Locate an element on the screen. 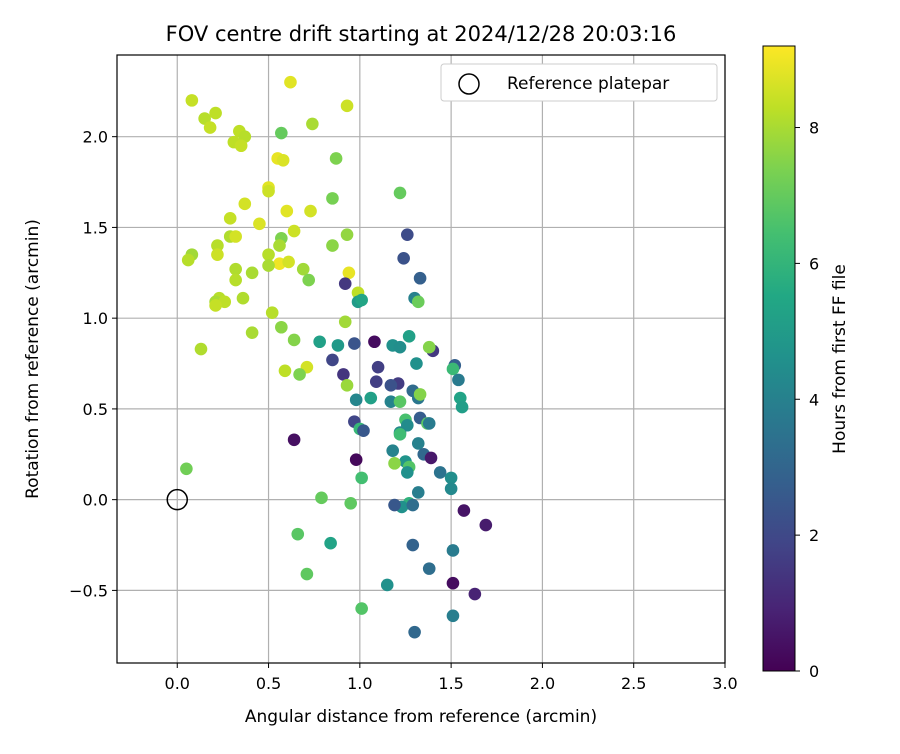 The width and height of the screenshot is (900, 754). y-tick-label: 1.0 is located at coordinates (95, 318).